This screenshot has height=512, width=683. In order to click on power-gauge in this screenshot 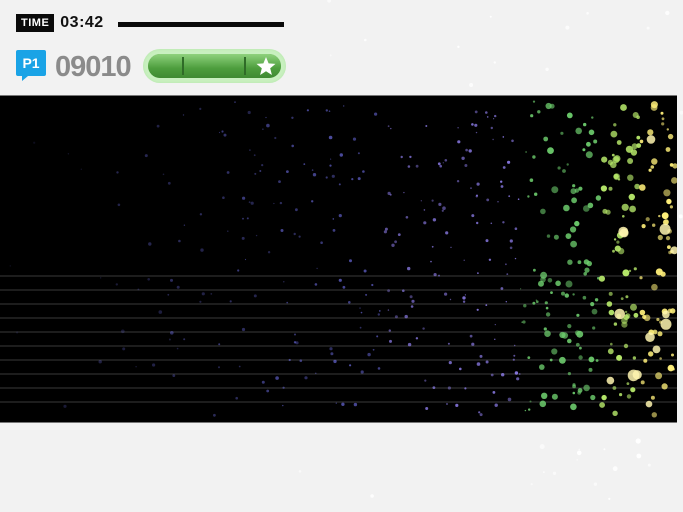, I will do `click(214, 66)`.